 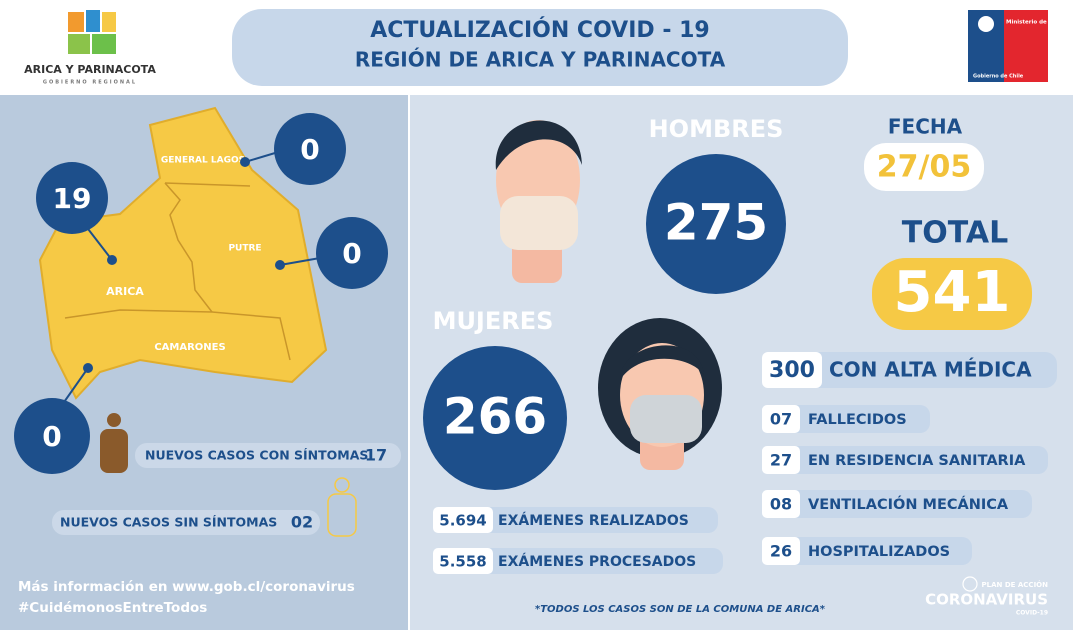 What do you see at coordinates (168, 522) in the screenshot?
I see `new-cases-label: NUEVOS CASOS SIN SÍNTOMAS` at bounding box center [168, 522].